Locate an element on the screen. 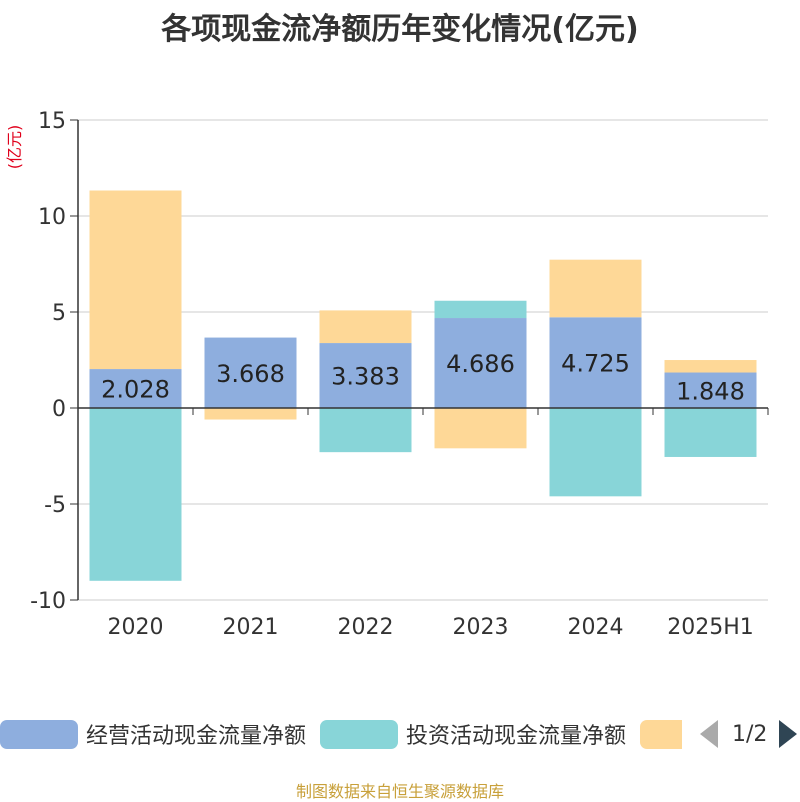 This screenshot has width=800, height=802. data-label: 3.383 is located at coordinates (365, 377).